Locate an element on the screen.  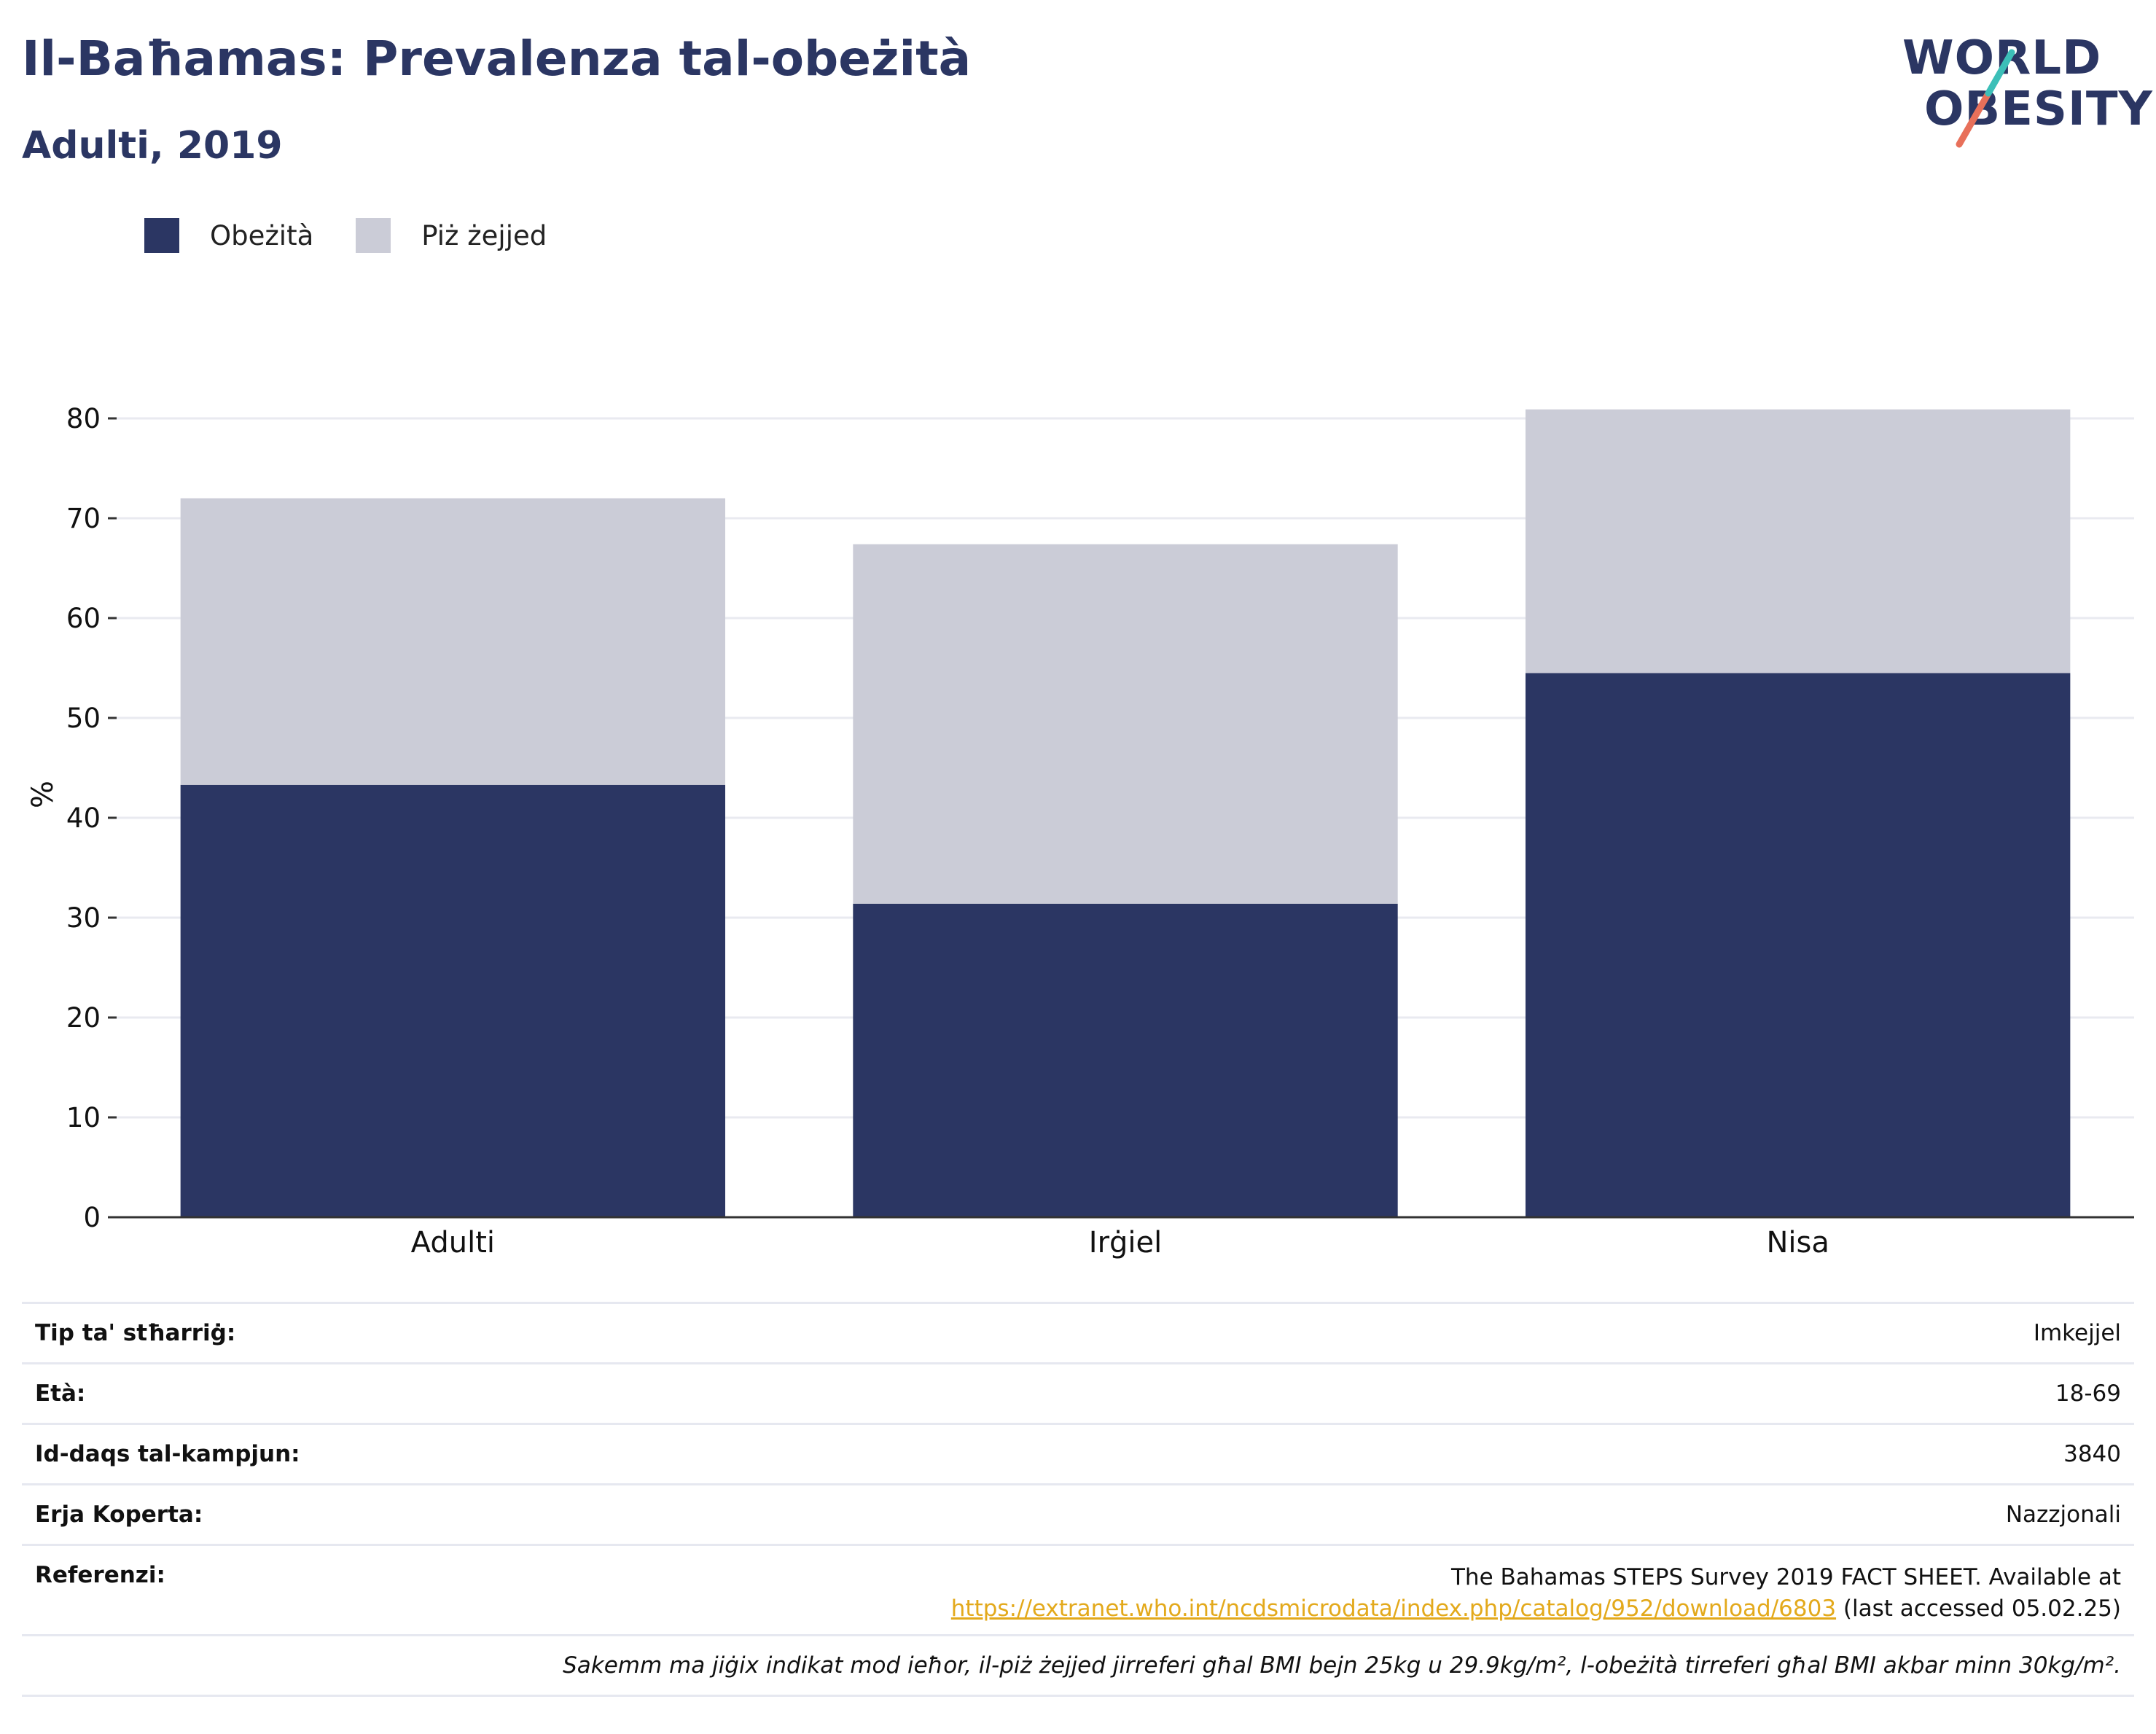
legend-item-obesity: Obeżità is located at coordinates (229, 235).